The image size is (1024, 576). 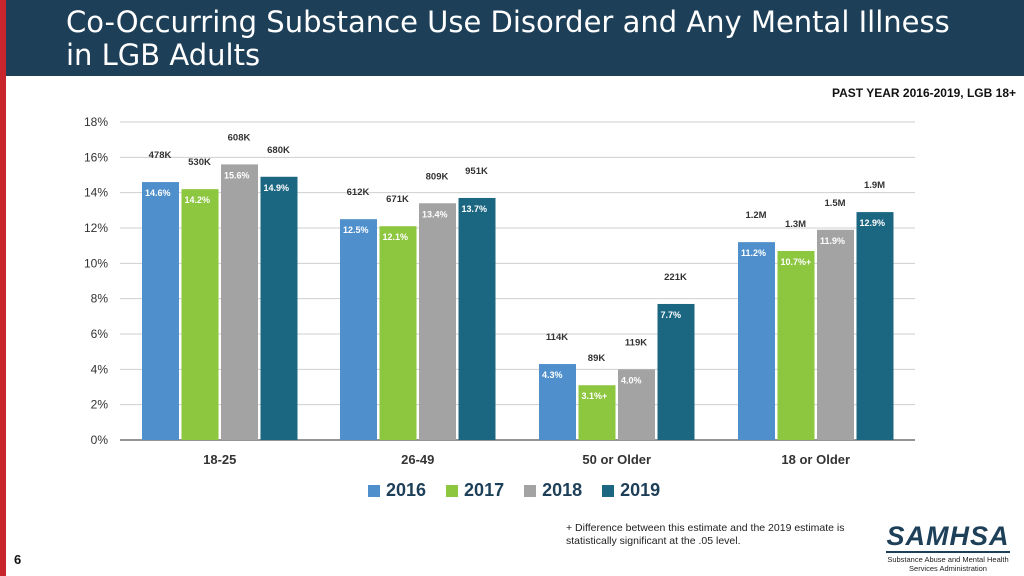 What do you see at coordinates (795, 224) in the screenshot?
I see `bar-count-label: 1.3M` at bounding box center [795, 224].